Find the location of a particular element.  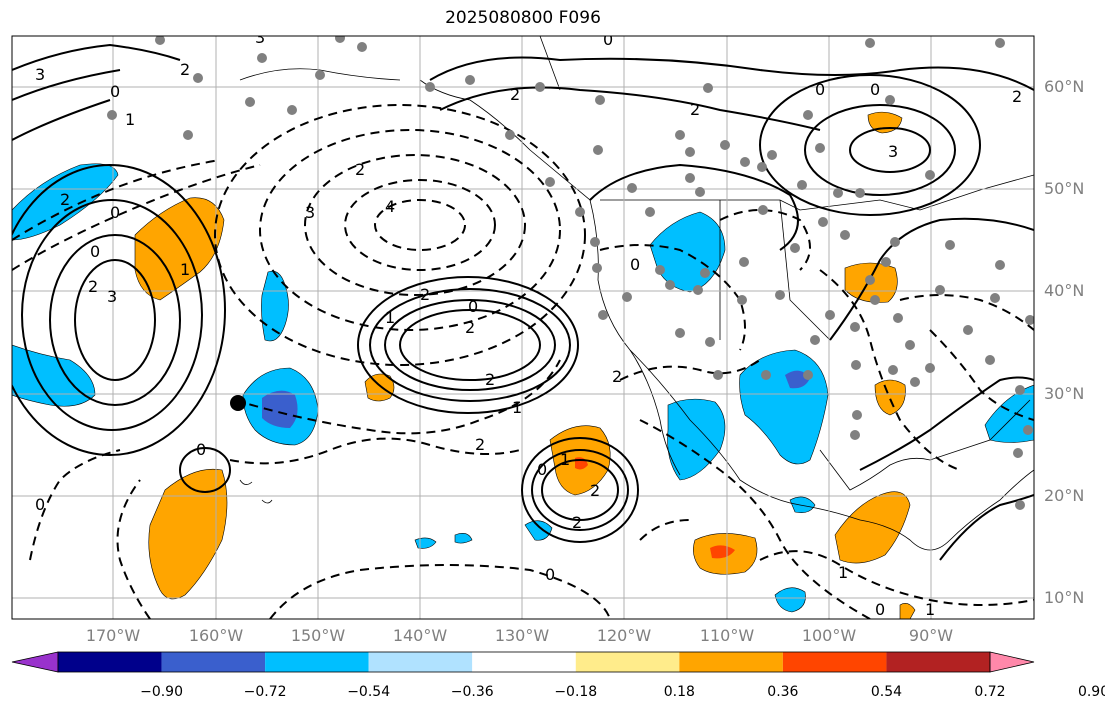

lat-label: 20°N is located at coordinates (1064, 495).